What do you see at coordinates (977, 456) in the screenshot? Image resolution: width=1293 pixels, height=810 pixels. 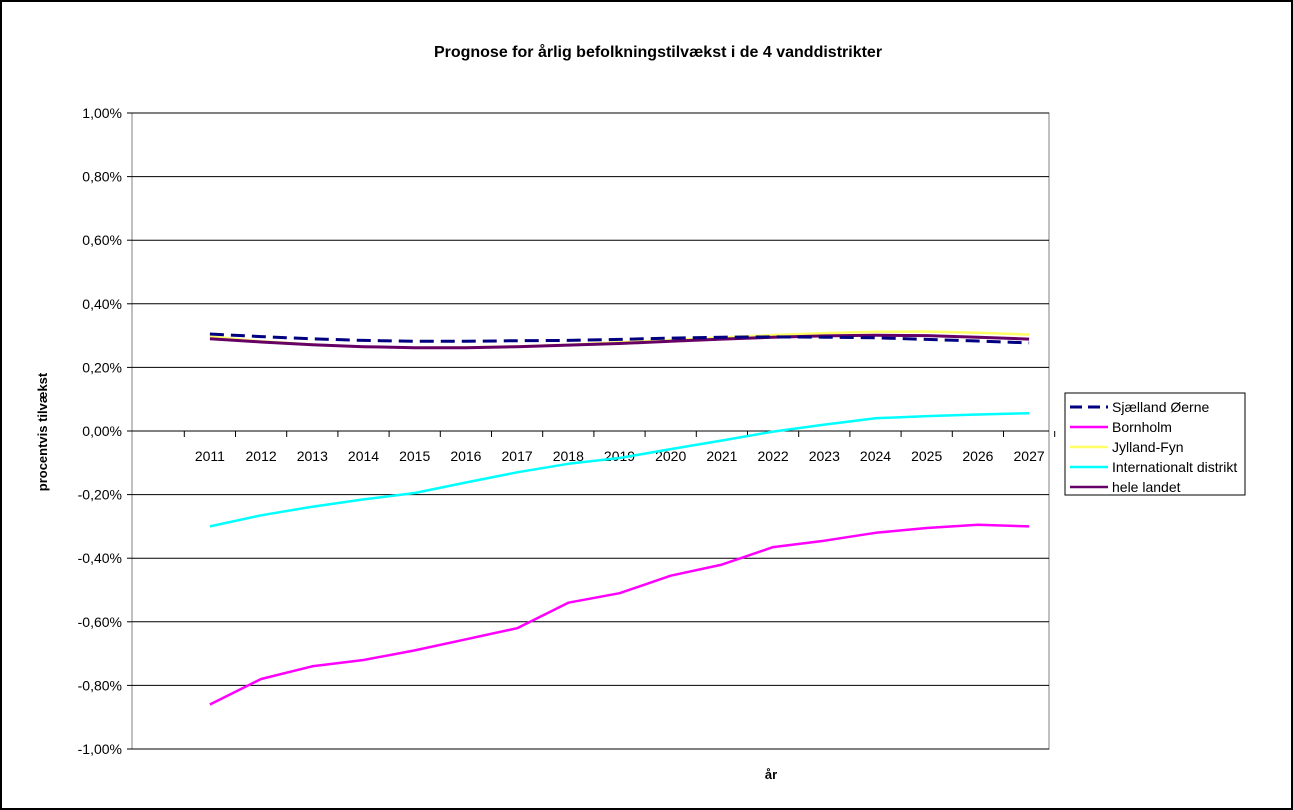 I see `x-tick-label: 2026` at bounding box center [977, 456].